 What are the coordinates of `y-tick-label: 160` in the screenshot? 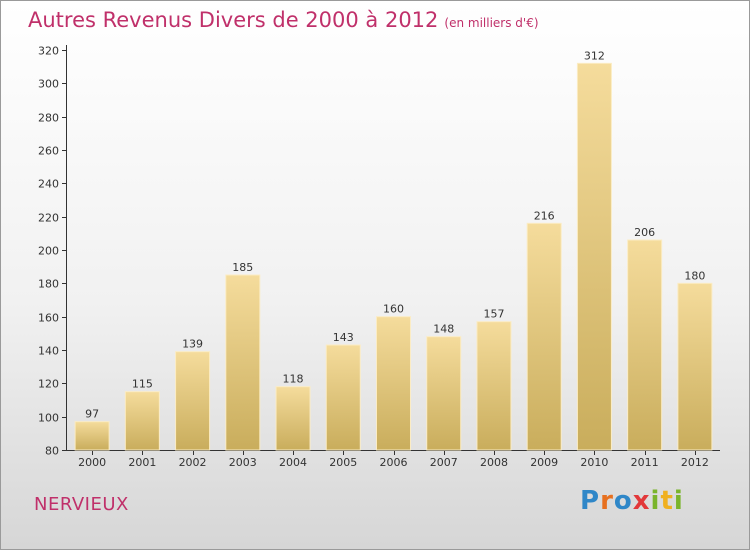 It's located at (48, 318).